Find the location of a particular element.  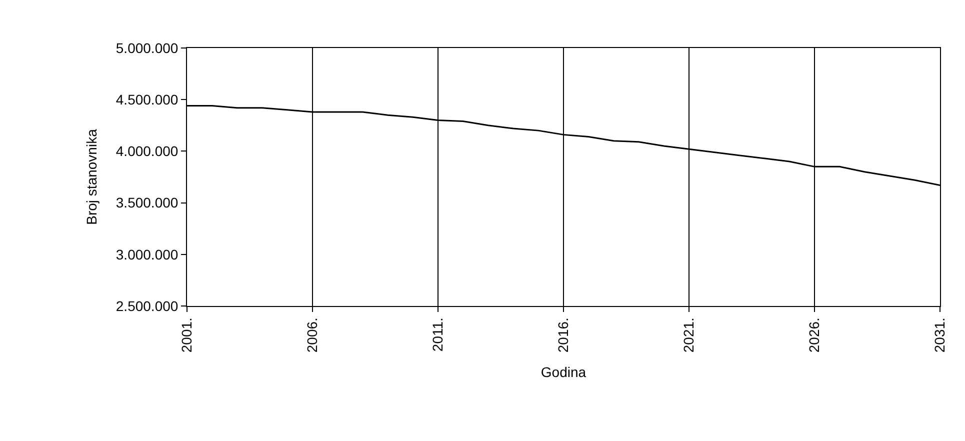

y-tick-label: 4.000.000 is located at coordinates (147, 151).